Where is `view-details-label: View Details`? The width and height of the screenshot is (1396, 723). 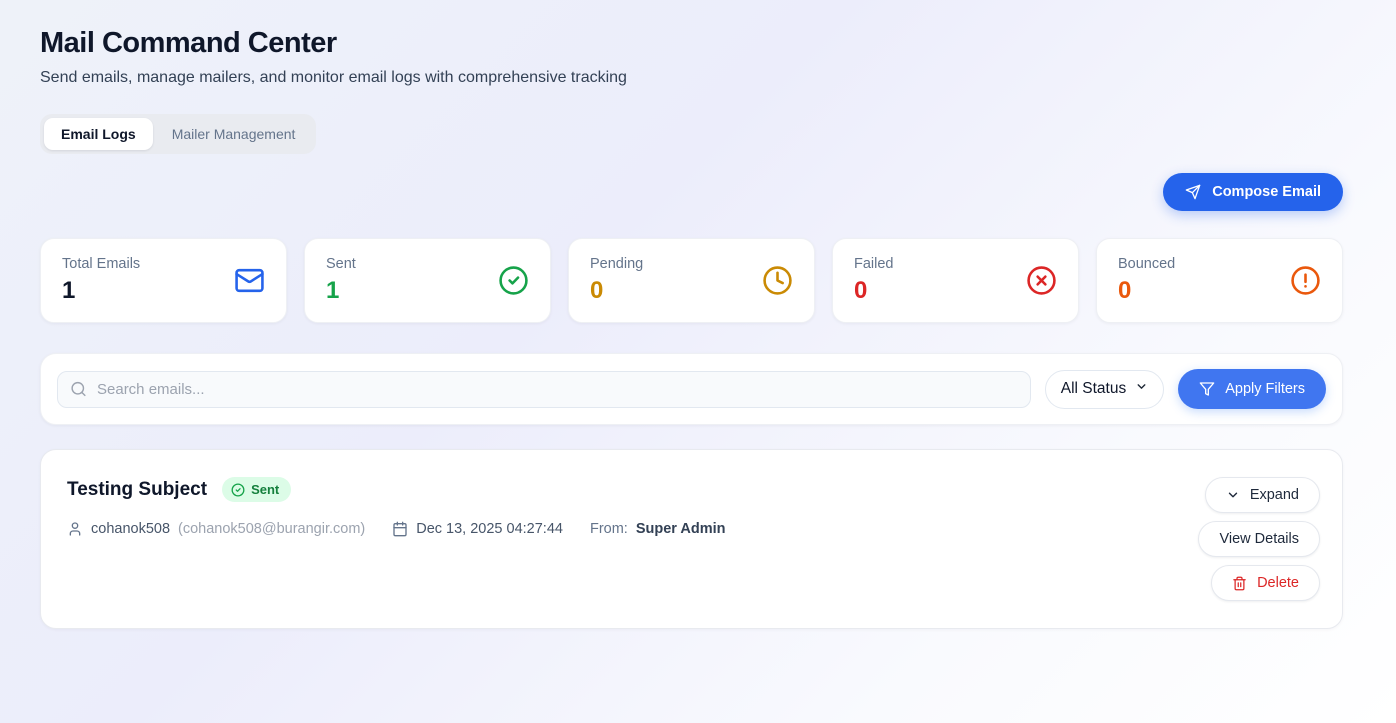
view-details-label: View Details is located at coordinates (1259, 539).